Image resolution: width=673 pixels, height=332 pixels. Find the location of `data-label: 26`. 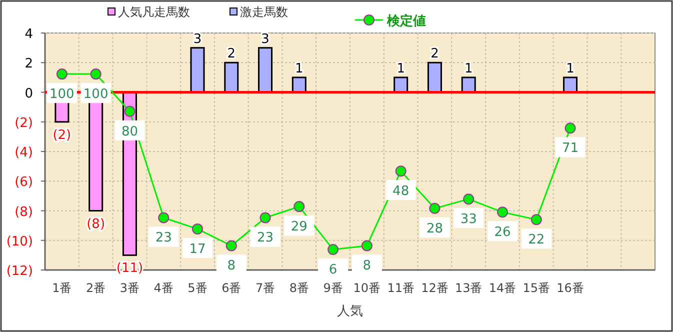

data-label: 26 is located at coordinates (502, 232).